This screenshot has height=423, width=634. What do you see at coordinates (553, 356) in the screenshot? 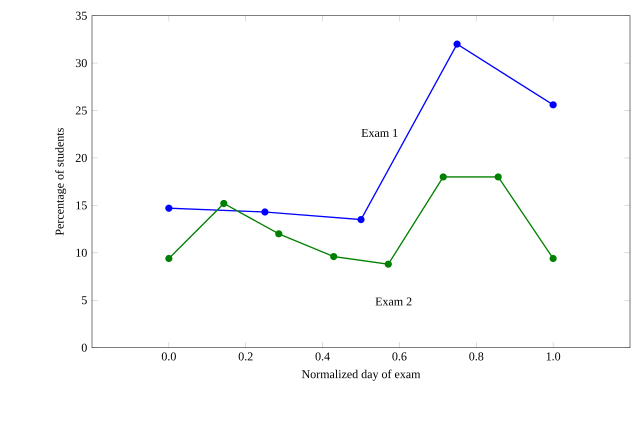
I see `x-tick-label: 1.0` at bounding box center [553, 356].